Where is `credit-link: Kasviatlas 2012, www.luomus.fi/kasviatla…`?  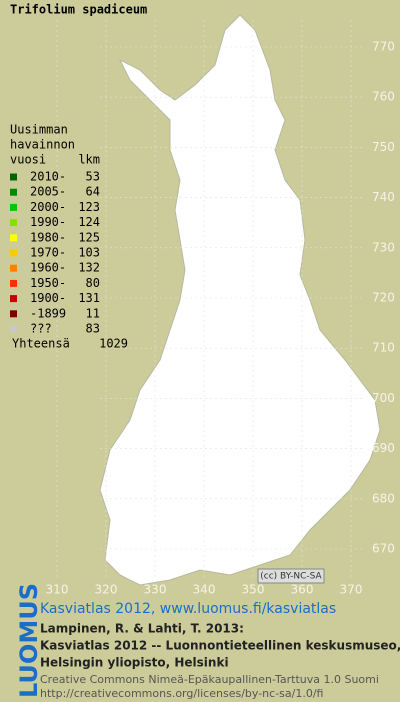
credit-link: Kasviatlas 2012, www.luomus.fi/kasviatla… is located at coordinates (188, 609).